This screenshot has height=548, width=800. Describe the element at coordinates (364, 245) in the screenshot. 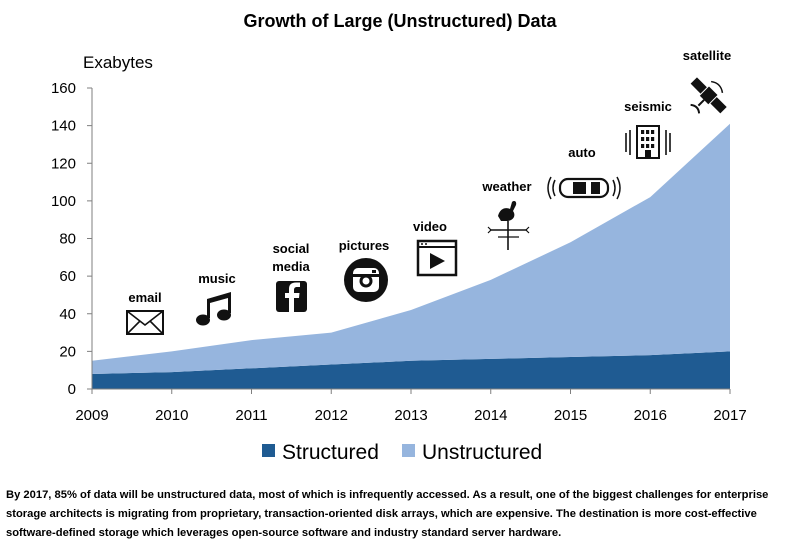

I see `annotation-label-pictures: pictures` at that location.